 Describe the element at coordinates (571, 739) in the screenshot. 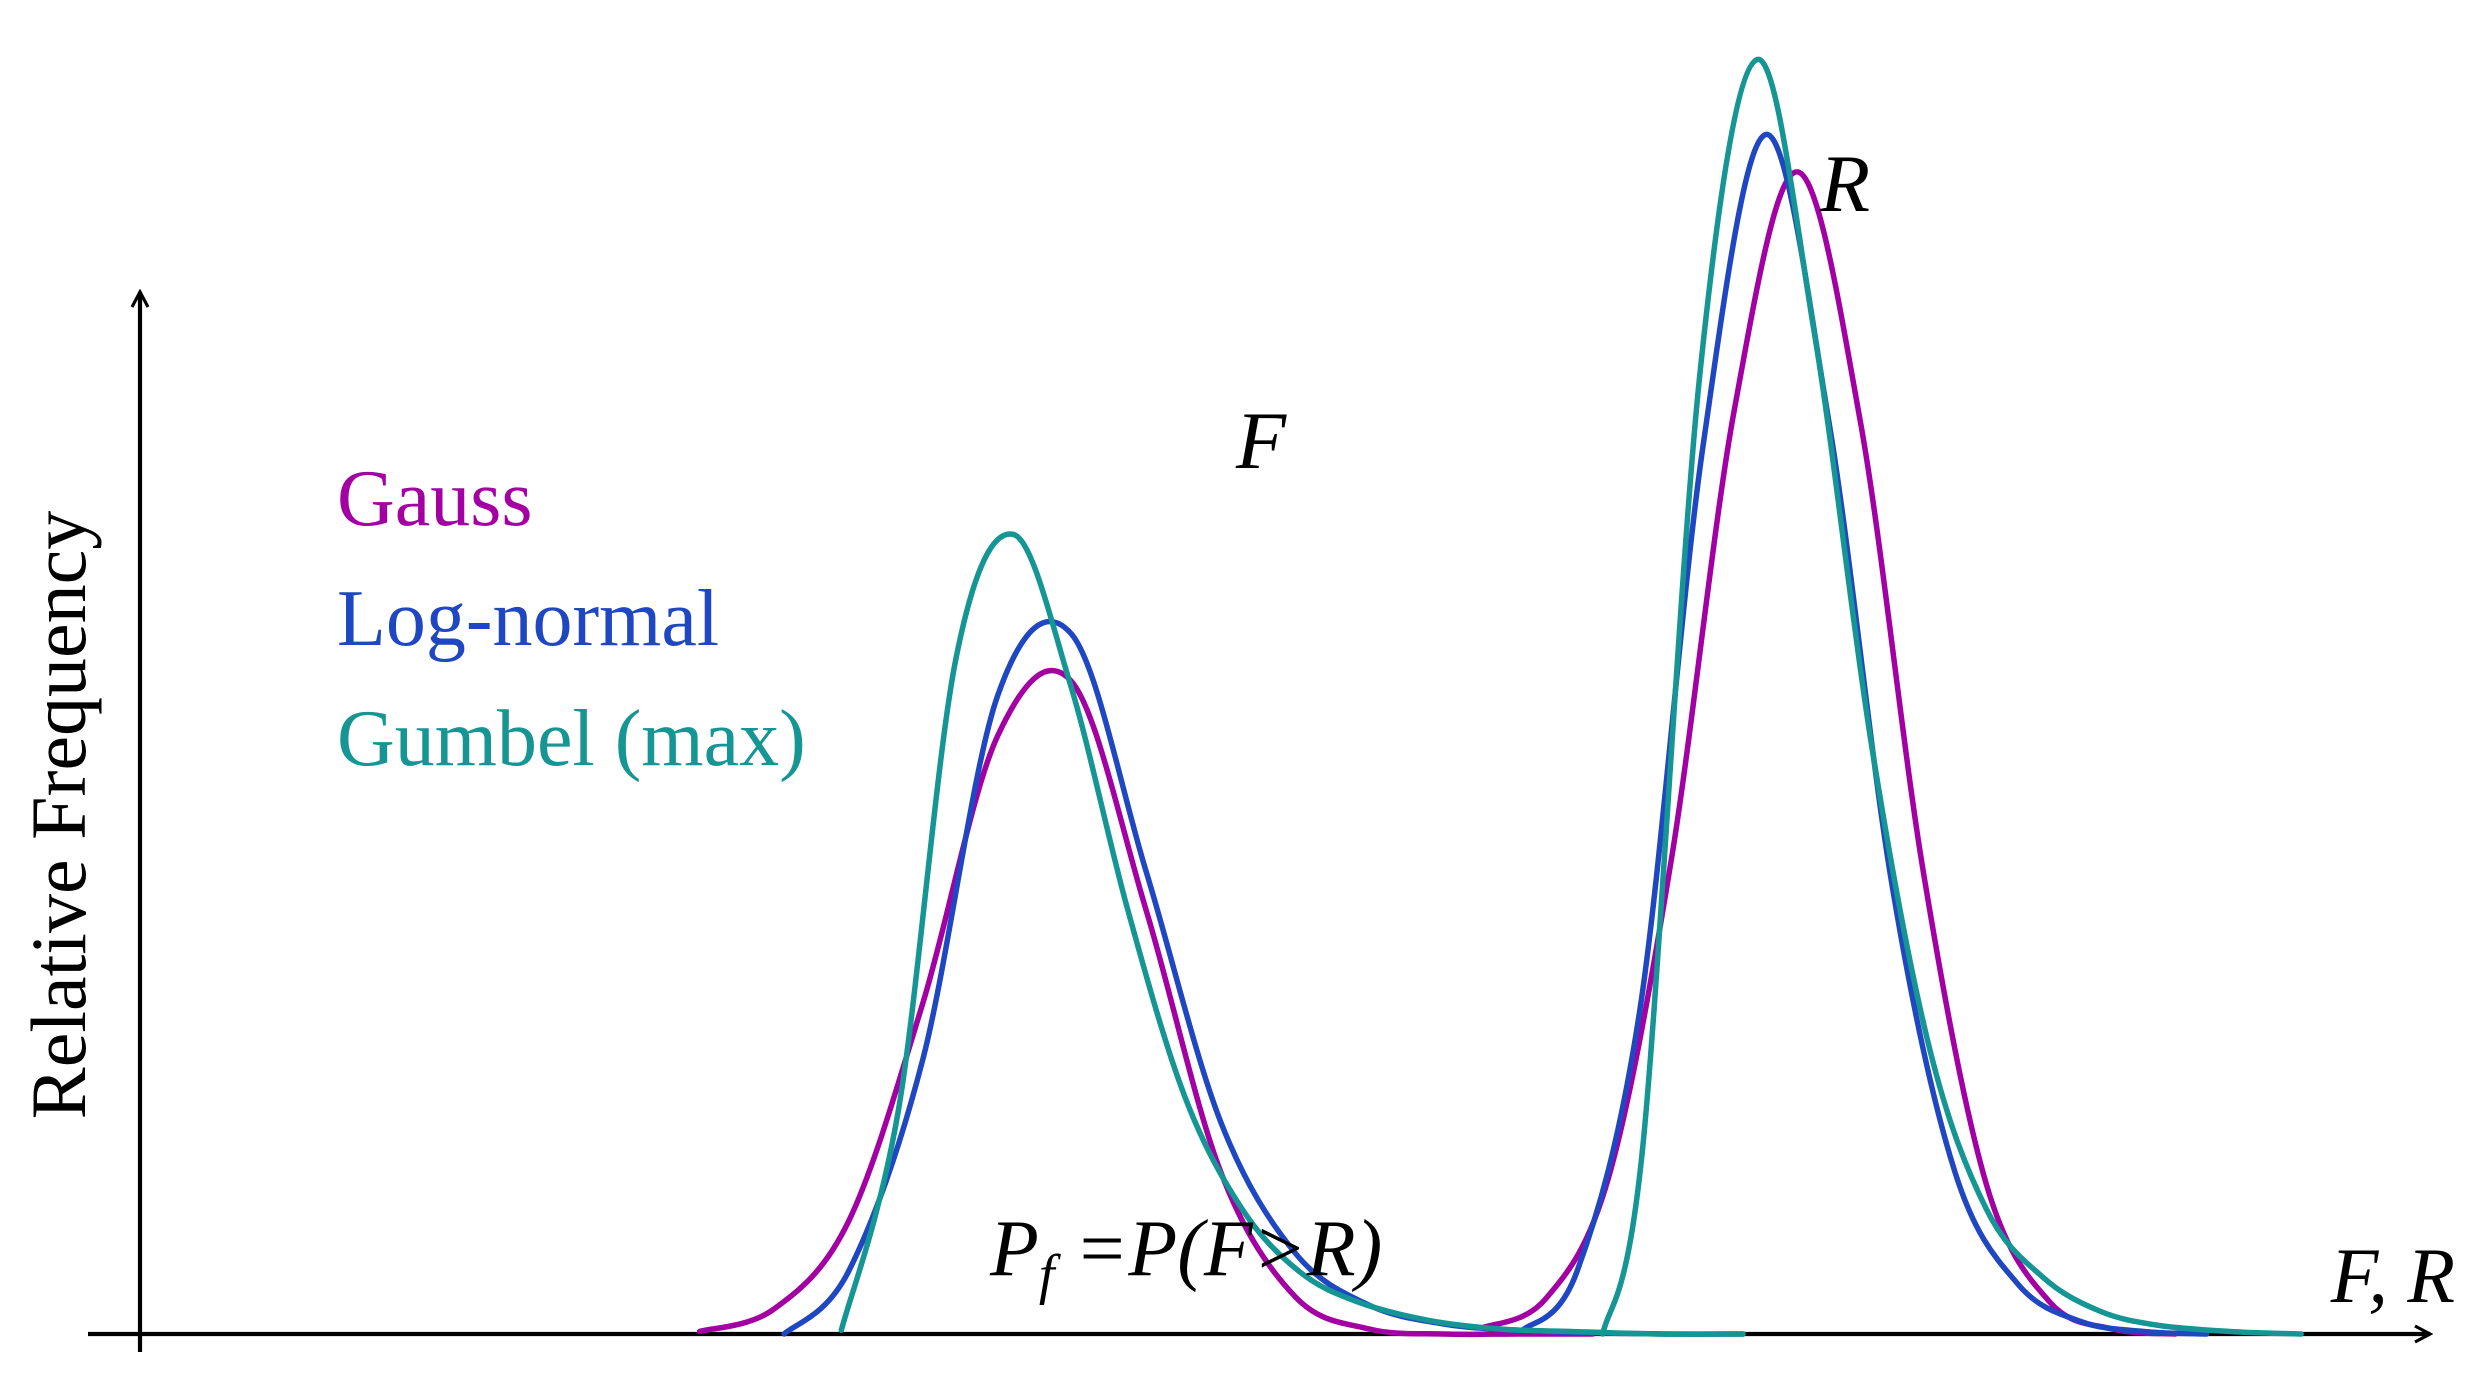

I see `legend-entry-gumbel-max: Gumbel (max)` at that location.